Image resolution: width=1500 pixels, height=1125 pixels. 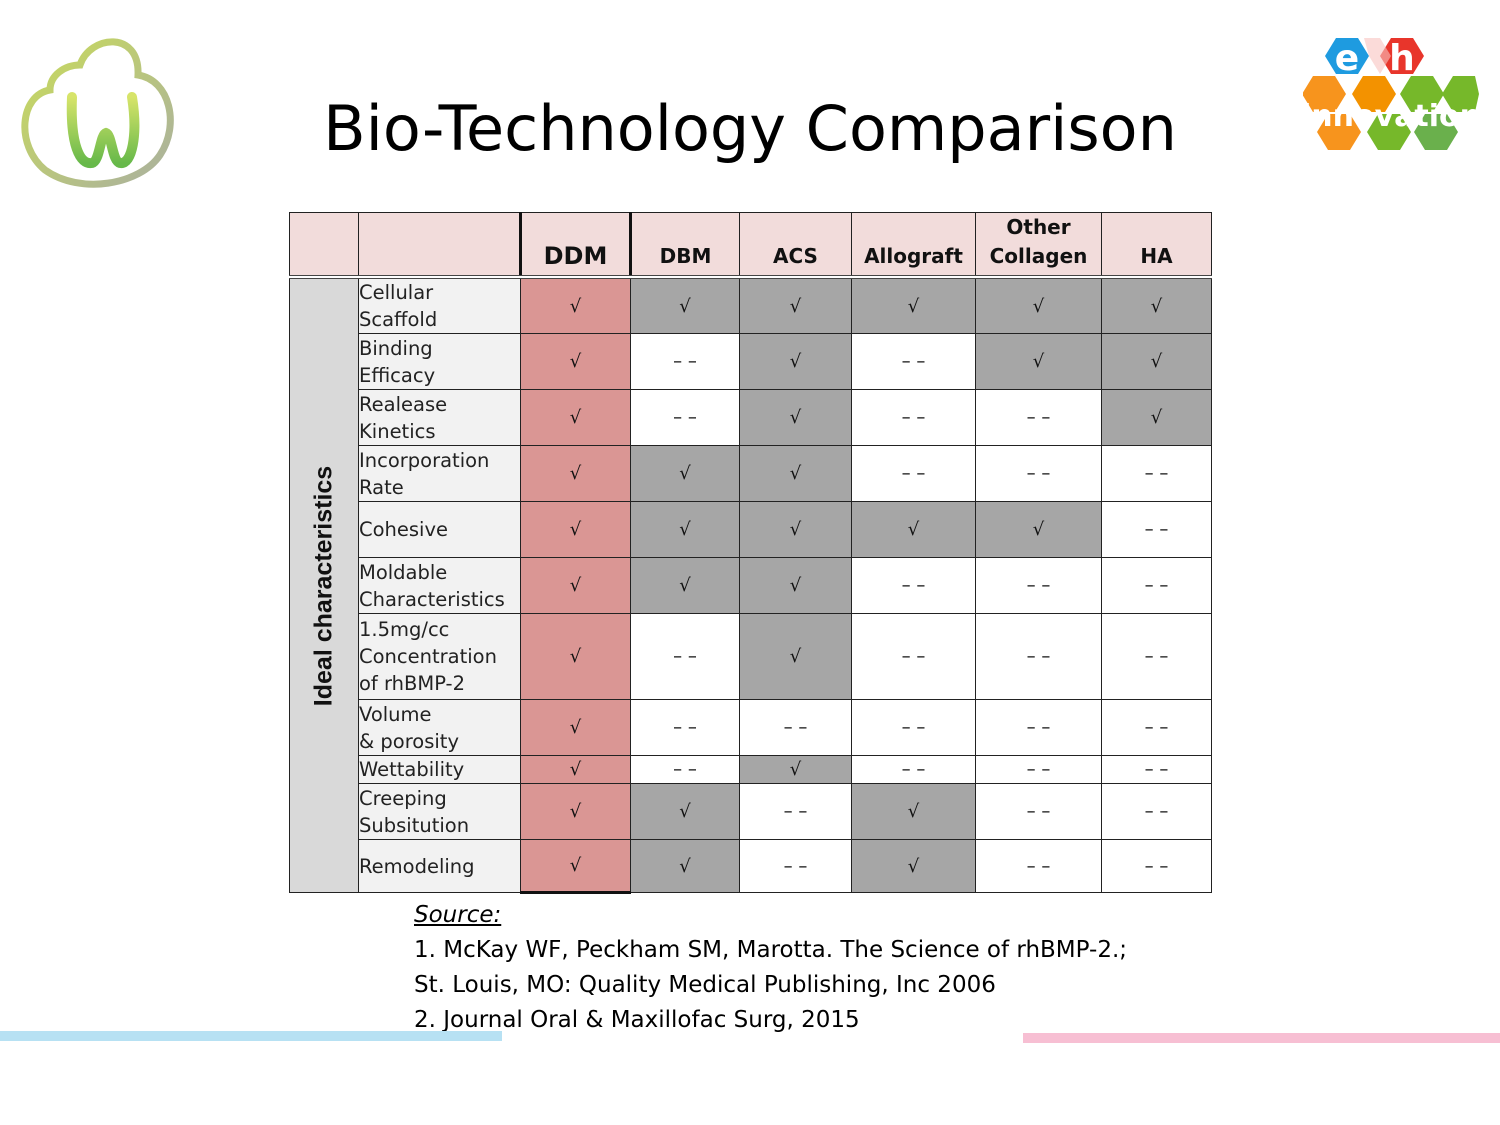 I want to click on table-row: Moldable Characteristics √ √ √ – – – – – –, so click(x=751, y=585).